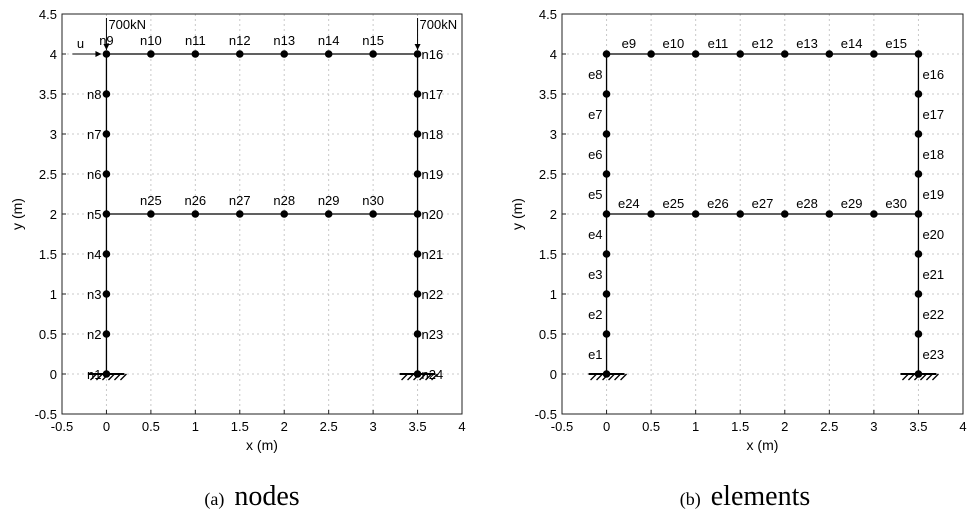 This screenshot has height=516, width=970. Describe the element at coordinates (933, 354) in the screenshot. I see `element-label: e23` at that location.